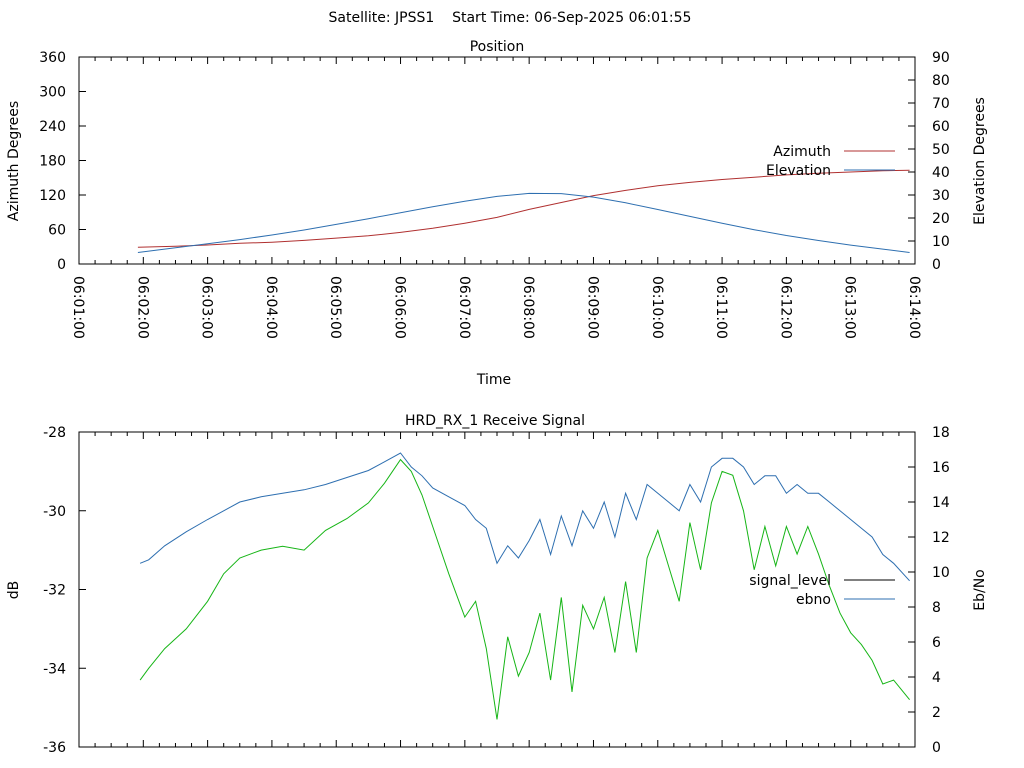 The width and height of the screenshot is (1024, 768). Describe the element at coordinates (495, 421) in the screenshot. I see `receive-signal-chart-title: HRD_RX_1 Receive Signal` at that location.